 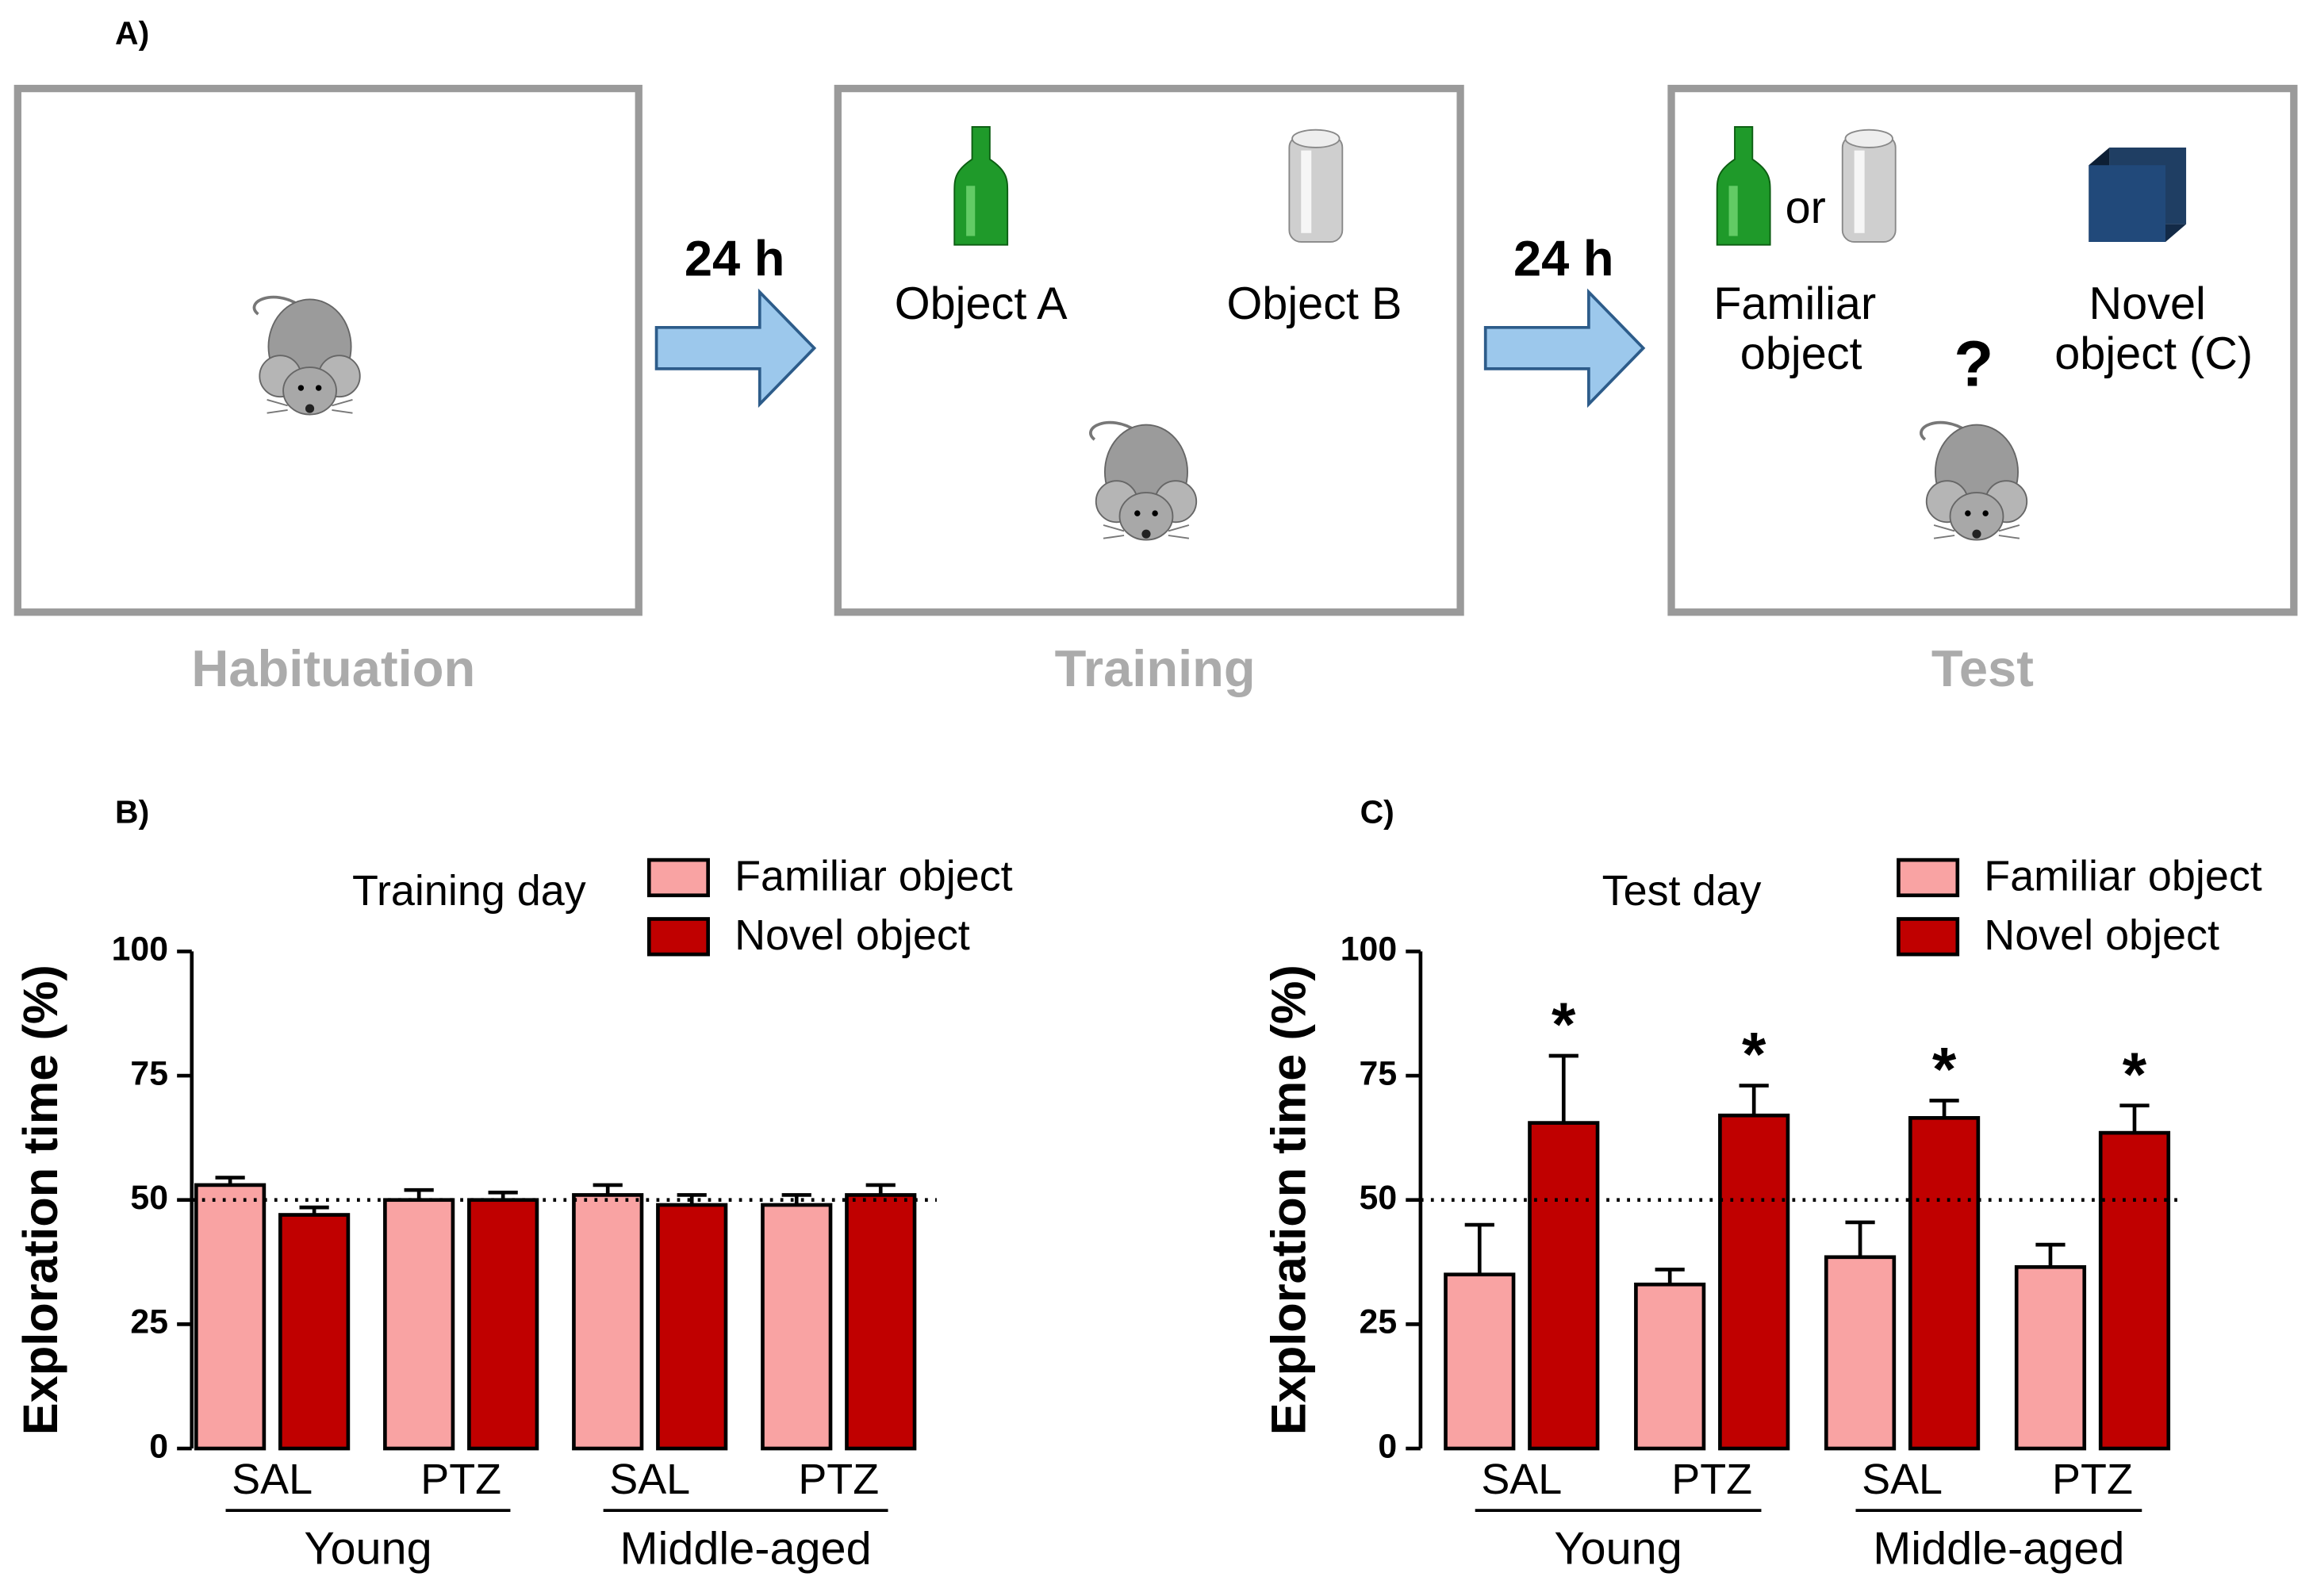 I want to click on object-label: Novel object (C), so click(x=2153, y=328).